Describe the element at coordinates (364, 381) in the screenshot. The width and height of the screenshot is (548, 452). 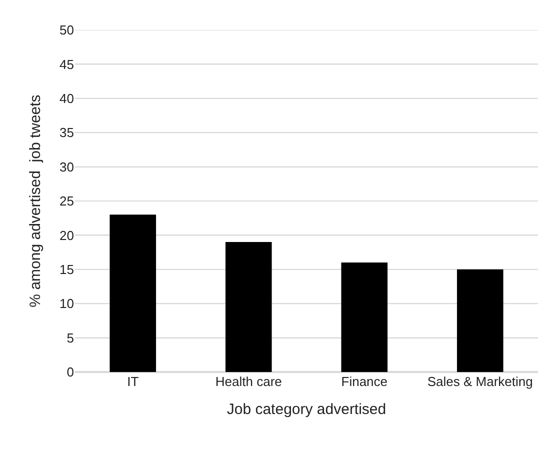
I see `x-tick-label: Finance` at that location.